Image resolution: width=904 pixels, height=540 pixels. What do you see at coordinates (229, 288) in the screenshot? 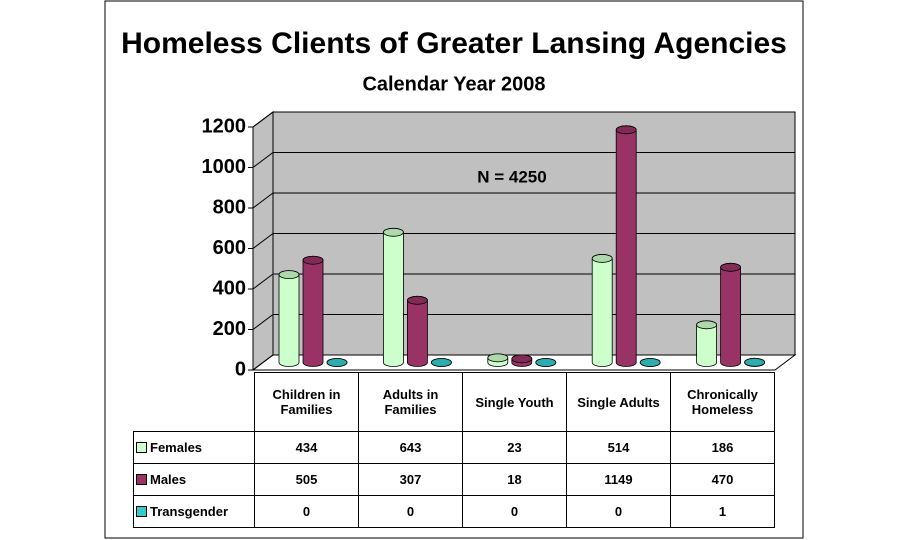
I see `y-tick-label: 400` at bounding box center [229, 288].